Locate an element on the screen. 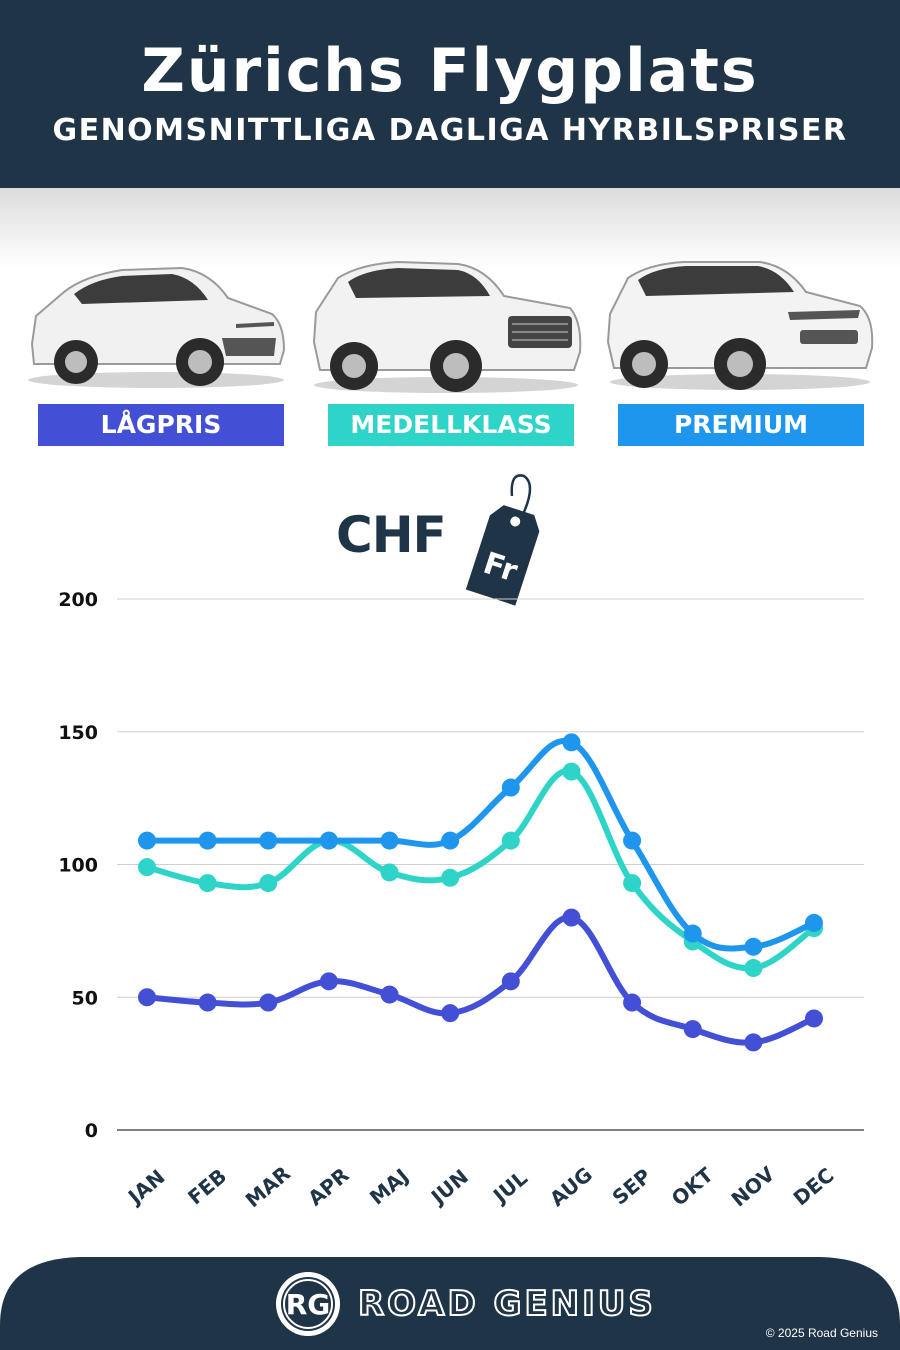 The height and width of the screenshot is (1350, 900). x-tick-label: OKT is located at coordinates (692, 1186).